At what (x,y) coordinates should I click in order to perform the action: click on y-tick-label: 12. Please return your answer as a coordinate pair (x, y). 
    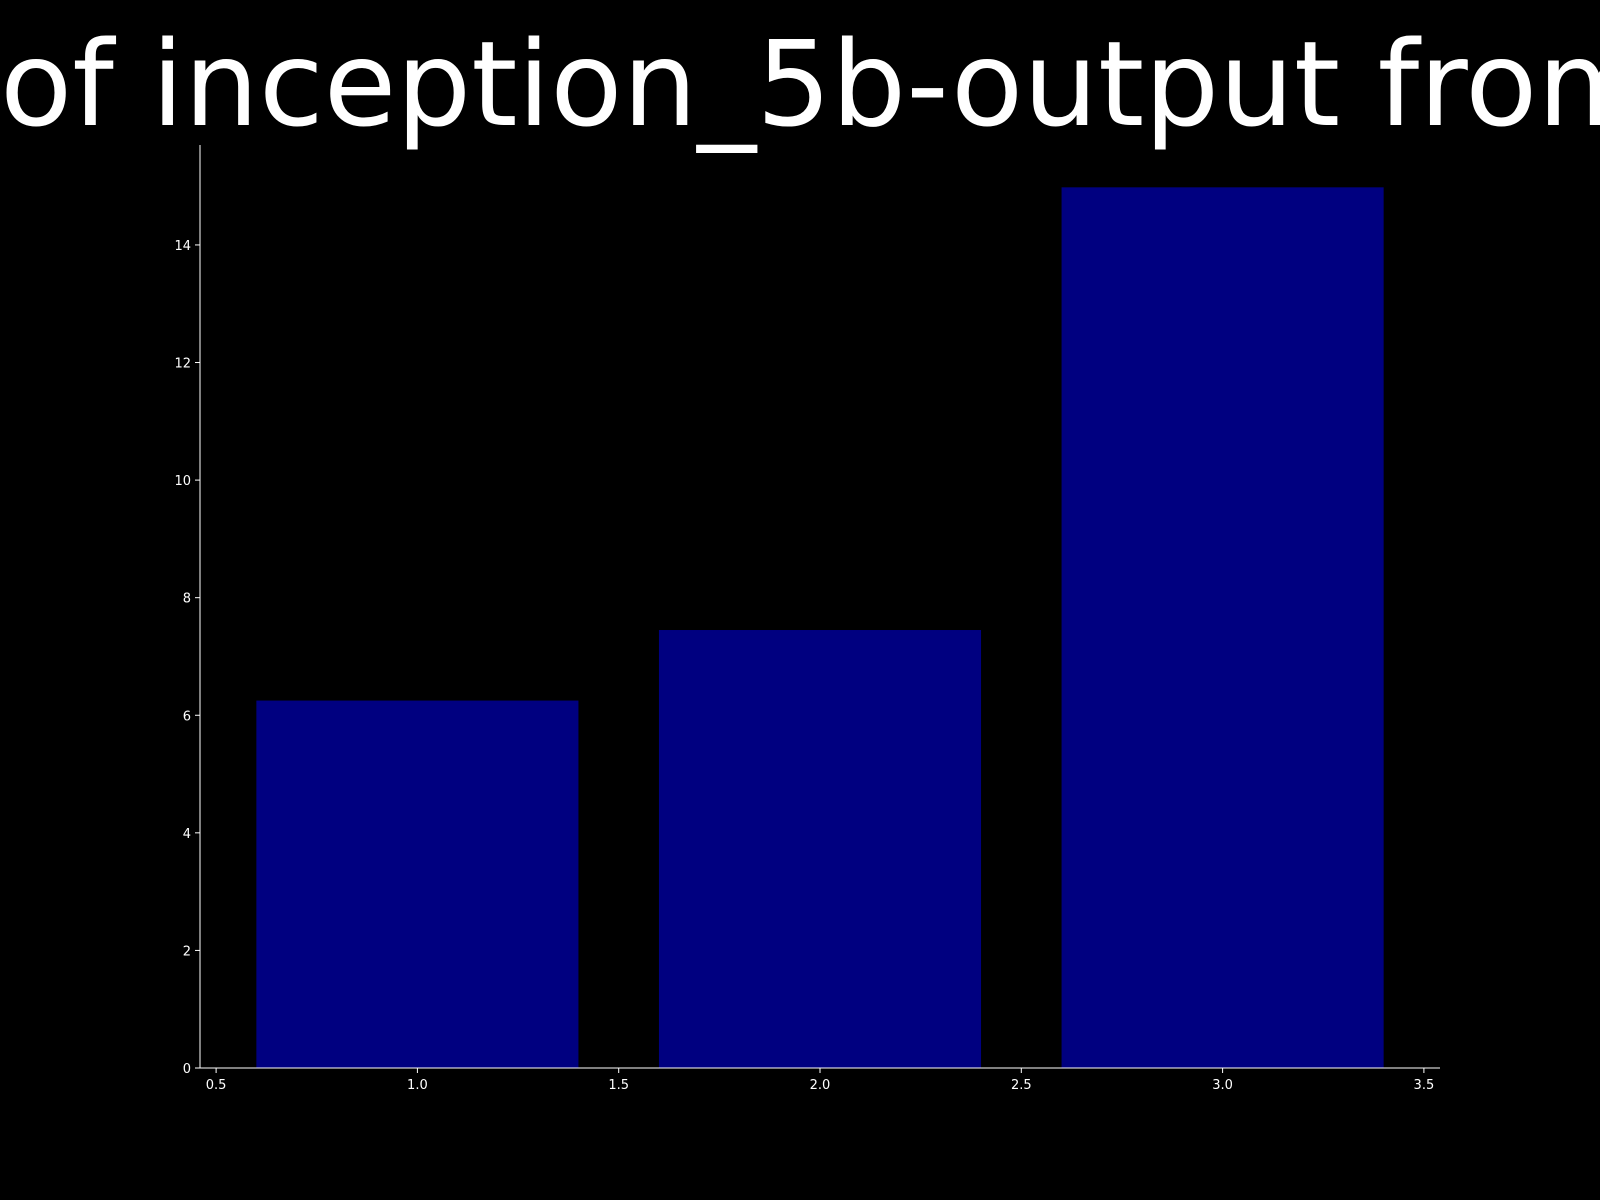
    Looking at the image, I should click on (182, 364).